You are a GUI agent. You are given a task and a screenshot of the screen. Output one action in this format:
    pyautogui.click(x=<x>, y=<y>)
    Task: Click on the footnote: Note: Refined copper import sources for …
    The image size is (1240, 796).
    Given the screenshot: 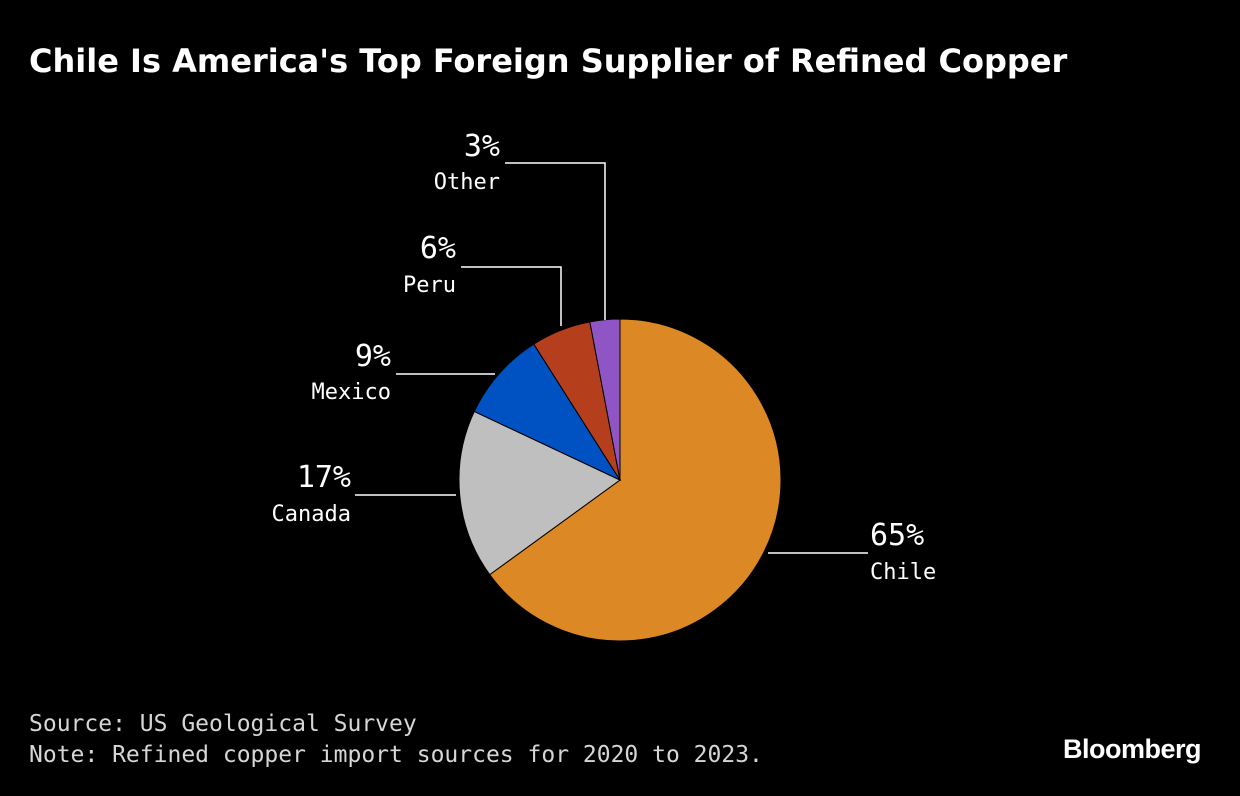 What is the action you would take?
    pyautogui.click(x=396, y=755)
    